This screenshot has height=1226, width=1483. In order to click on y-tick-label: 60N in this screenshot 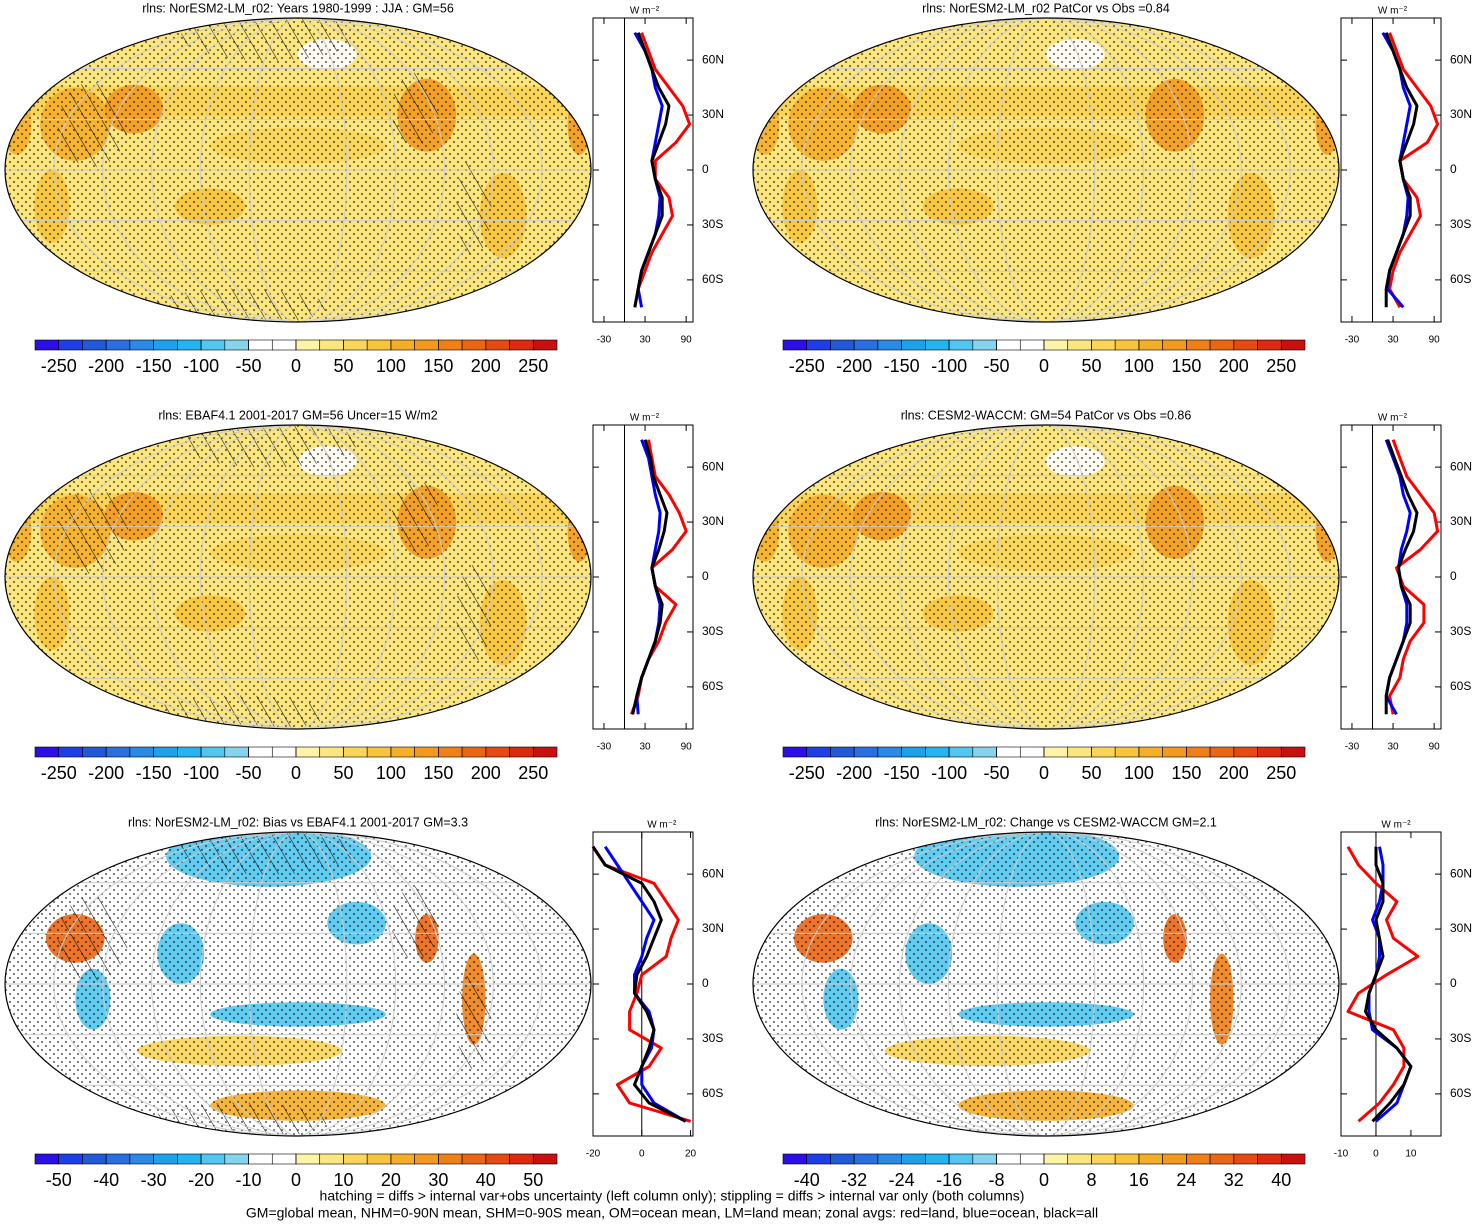, I will do `click(713, 873)`.